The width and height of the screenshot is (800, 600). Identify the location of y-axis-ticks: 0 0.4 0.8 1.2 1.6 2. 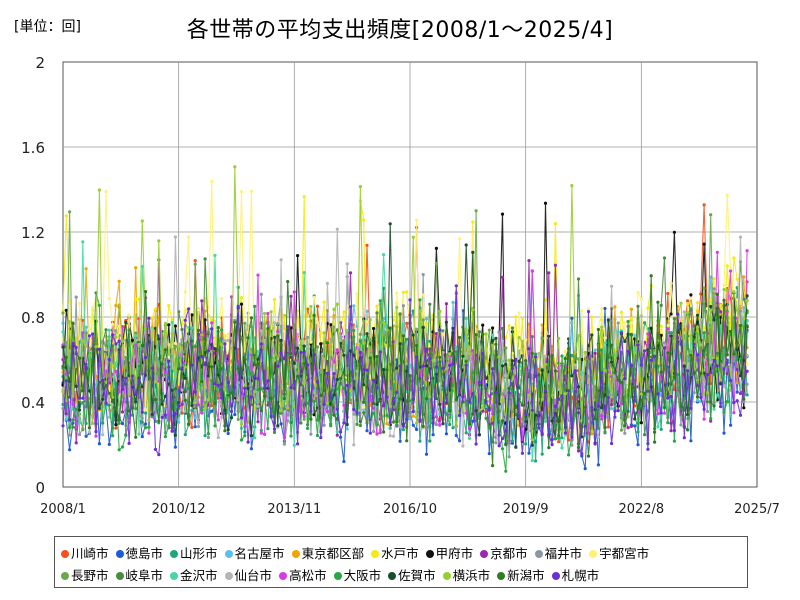
(33, 275).